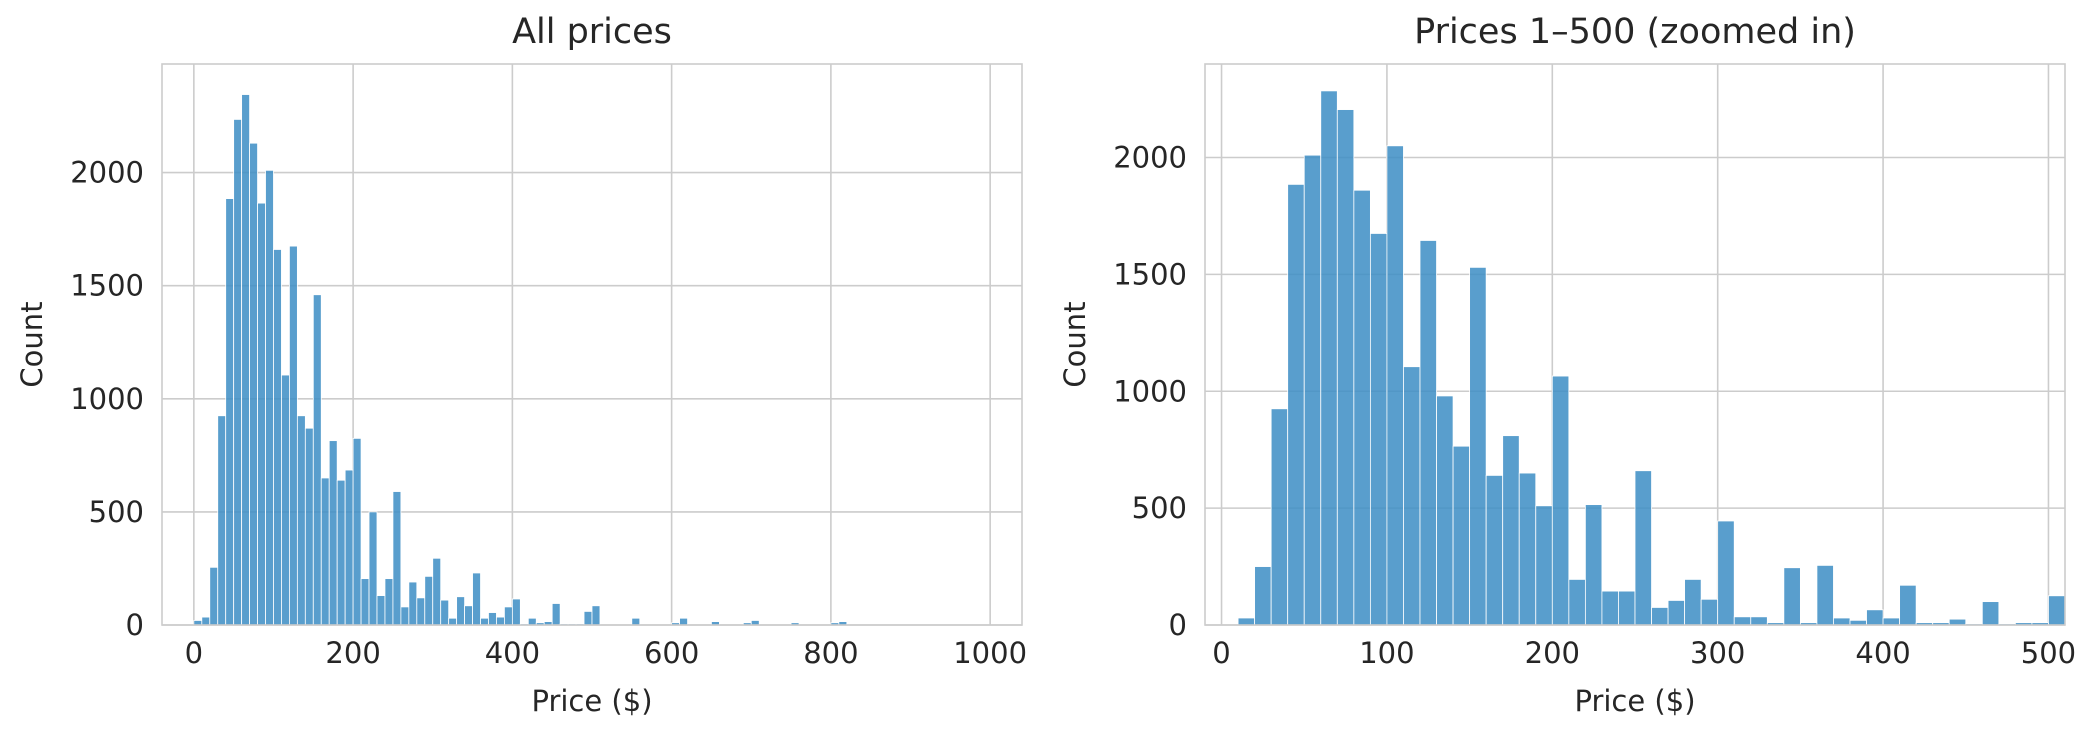  I want to click on x-axis-label: Price ($), so click(591, 701).